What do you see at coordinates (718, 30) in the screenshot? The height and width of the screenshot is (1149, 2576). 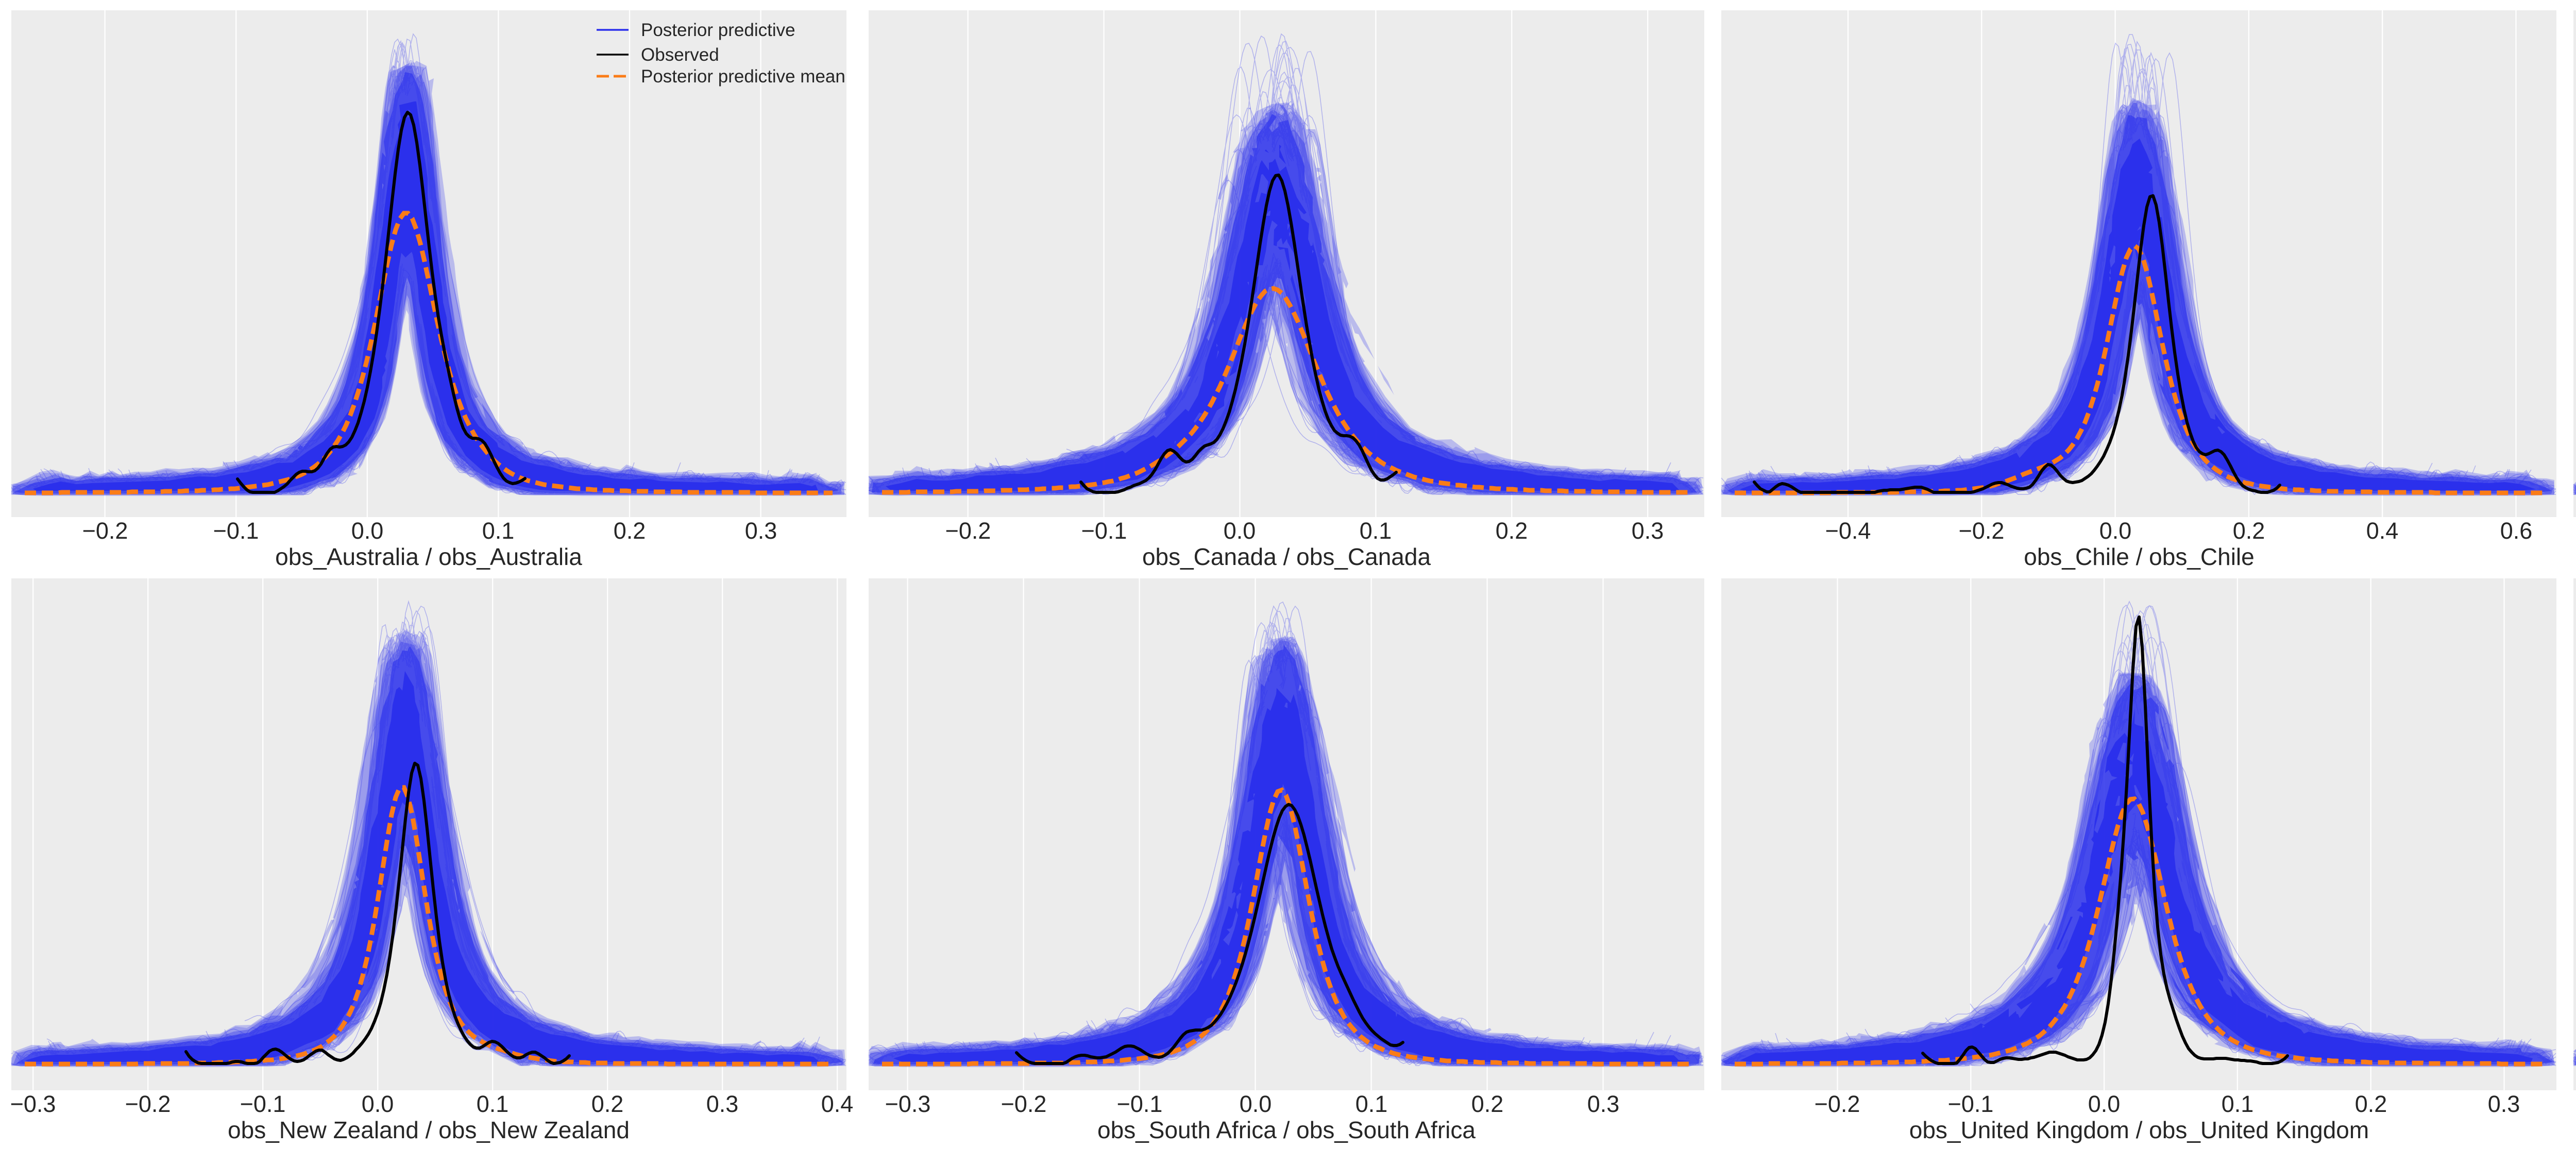 I see `svg-text: Posterior predictive` at bounding box center [718, 30].